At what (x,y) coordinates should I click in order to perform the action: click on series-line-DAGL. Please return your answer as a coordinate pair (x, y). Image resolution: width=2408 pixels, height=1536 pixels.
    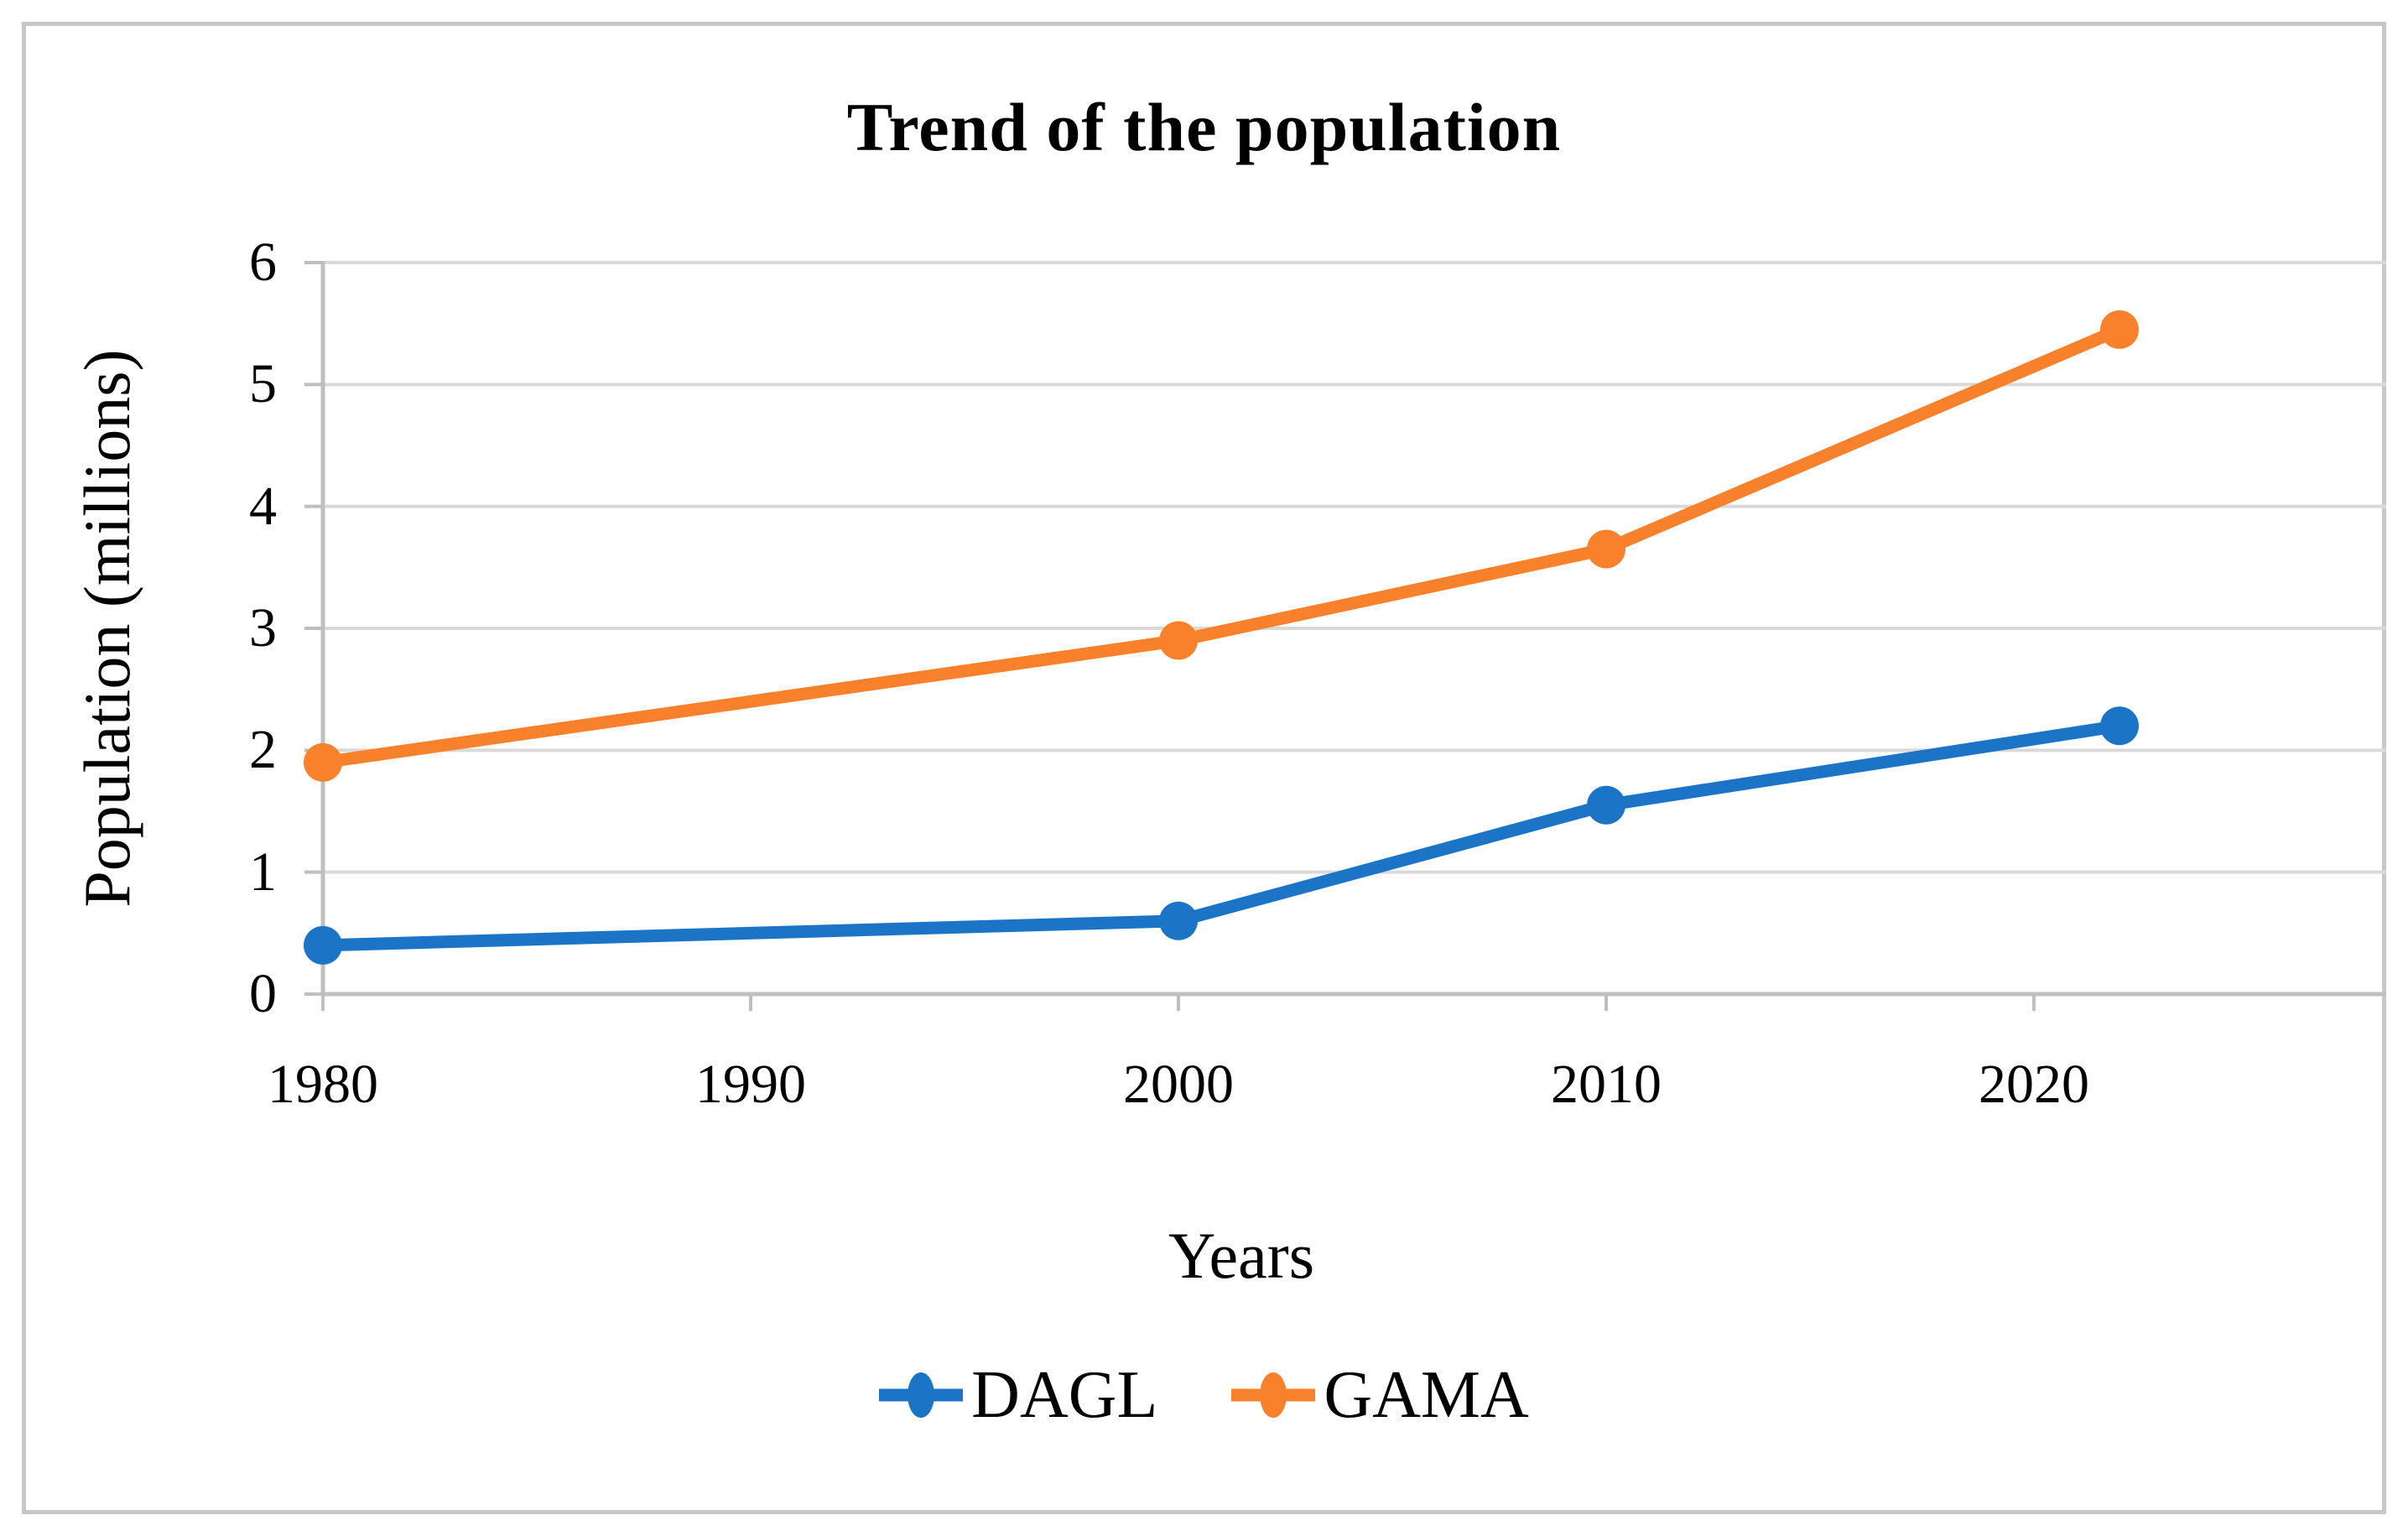
    Looking at the image, I should click on (1221, 836).